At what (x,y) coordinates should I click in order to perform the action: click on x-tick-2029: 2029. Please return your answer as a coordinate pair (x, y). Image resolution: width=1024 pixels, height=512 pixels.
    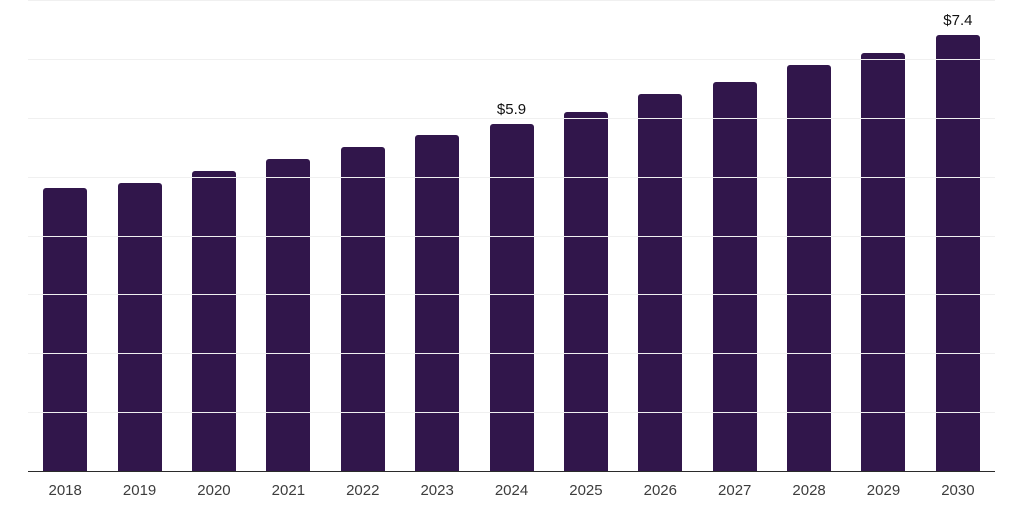
    Looking at the image, I should click on (883, 490).